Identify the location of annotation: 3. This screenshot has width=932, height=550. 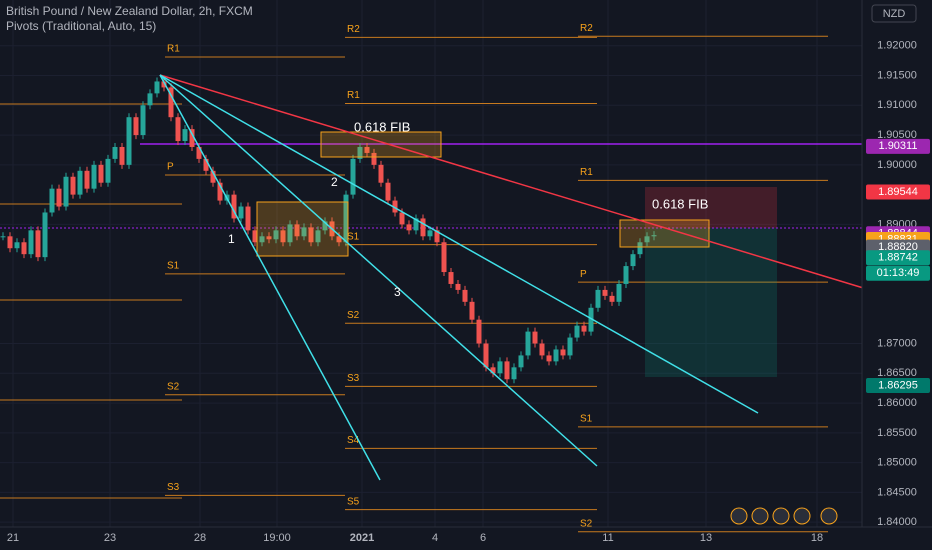
(397, 292).